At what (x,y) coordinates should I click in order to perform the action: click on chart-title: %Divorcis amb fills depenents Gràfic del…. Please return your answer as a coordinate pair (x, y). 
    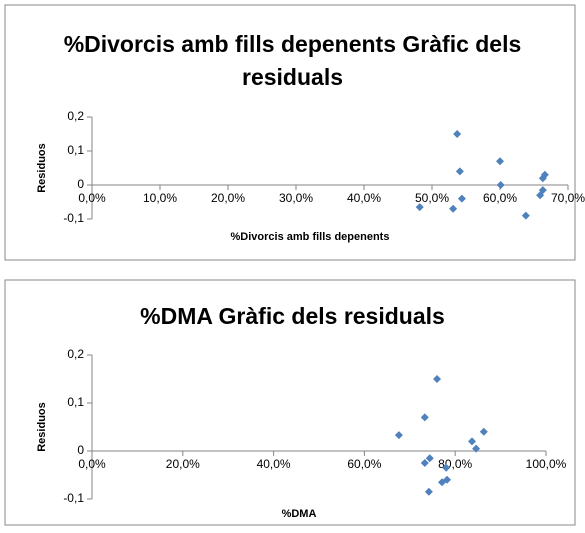
    Looking at the image, I should click on (292, 60).